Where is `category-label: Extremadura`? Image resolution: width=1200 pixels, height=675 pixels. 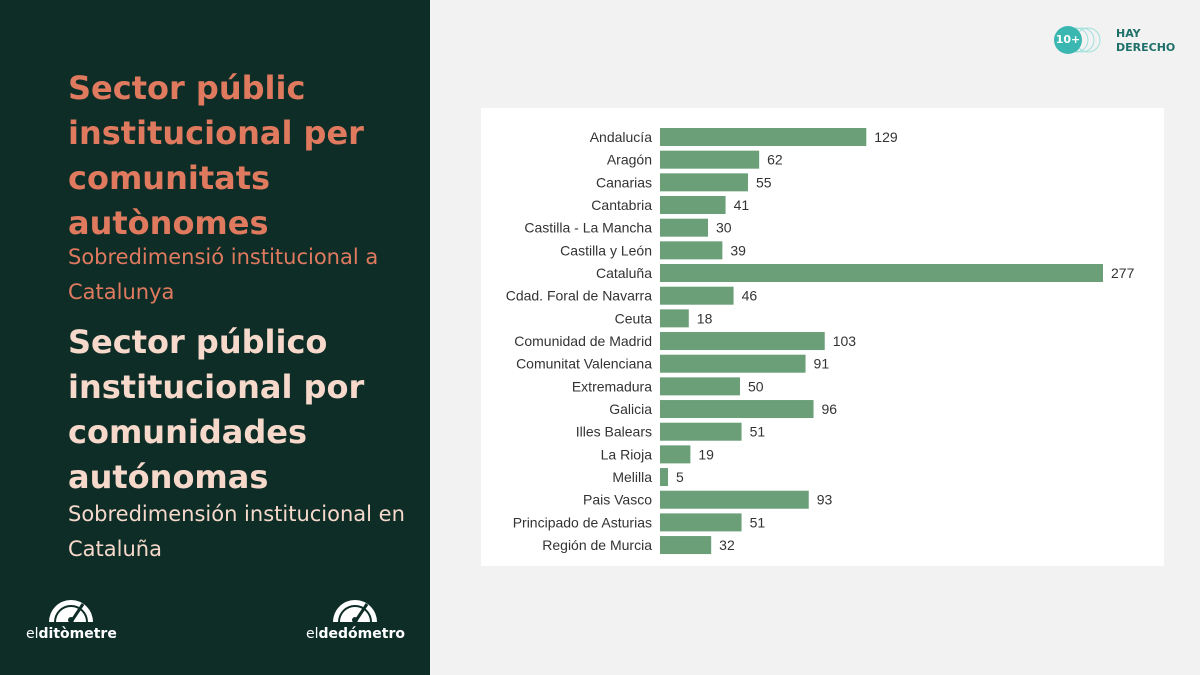 category-label: Extremadura is located at coordinates (612, 386).